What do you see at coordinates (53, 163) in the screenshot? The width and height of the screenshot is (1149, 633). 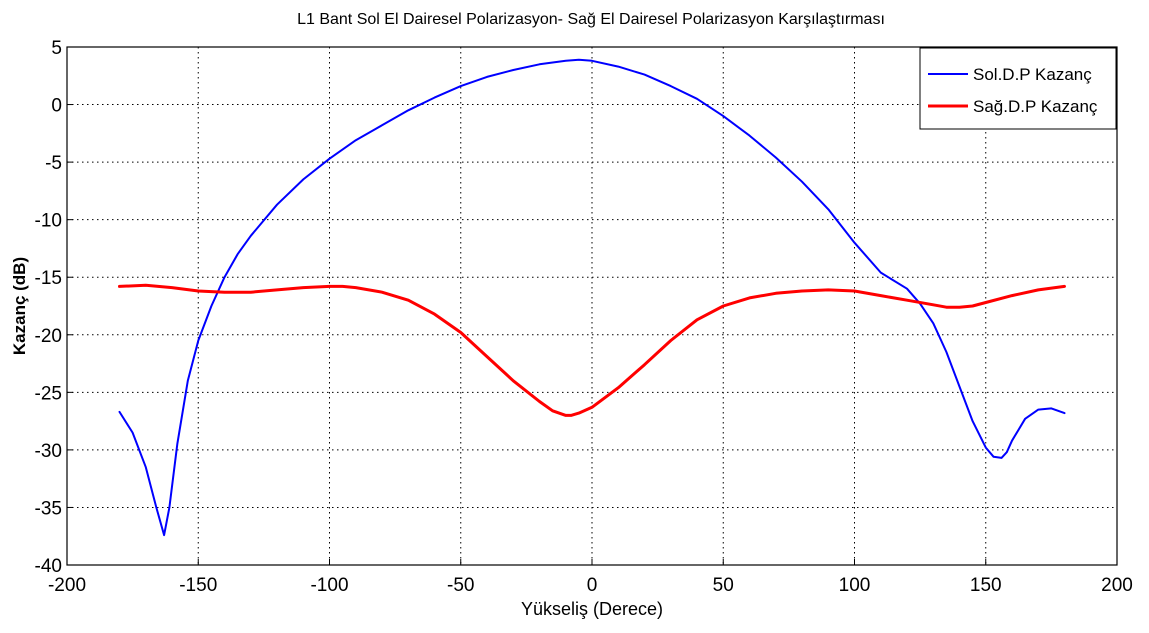 I see `y-tick-label: -5` at bounding box center [53, 163].